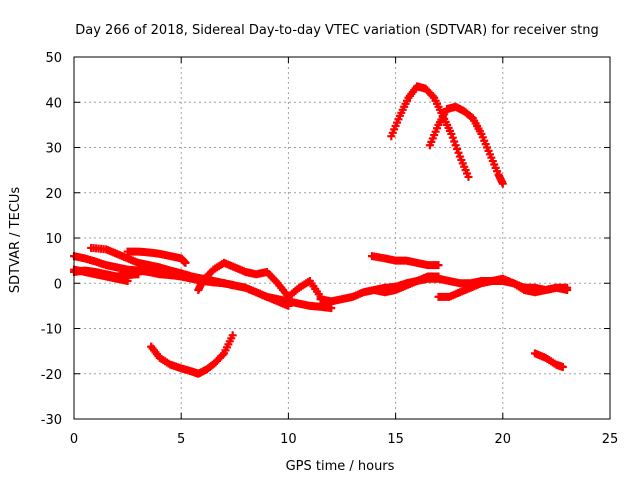 Image resolution: width=640 pixels, height=480 pixels. Describe the element at coordinates (15, 240) in the screenshot. I see `y-axis-label: SDTVAR / TECUs` at that location.